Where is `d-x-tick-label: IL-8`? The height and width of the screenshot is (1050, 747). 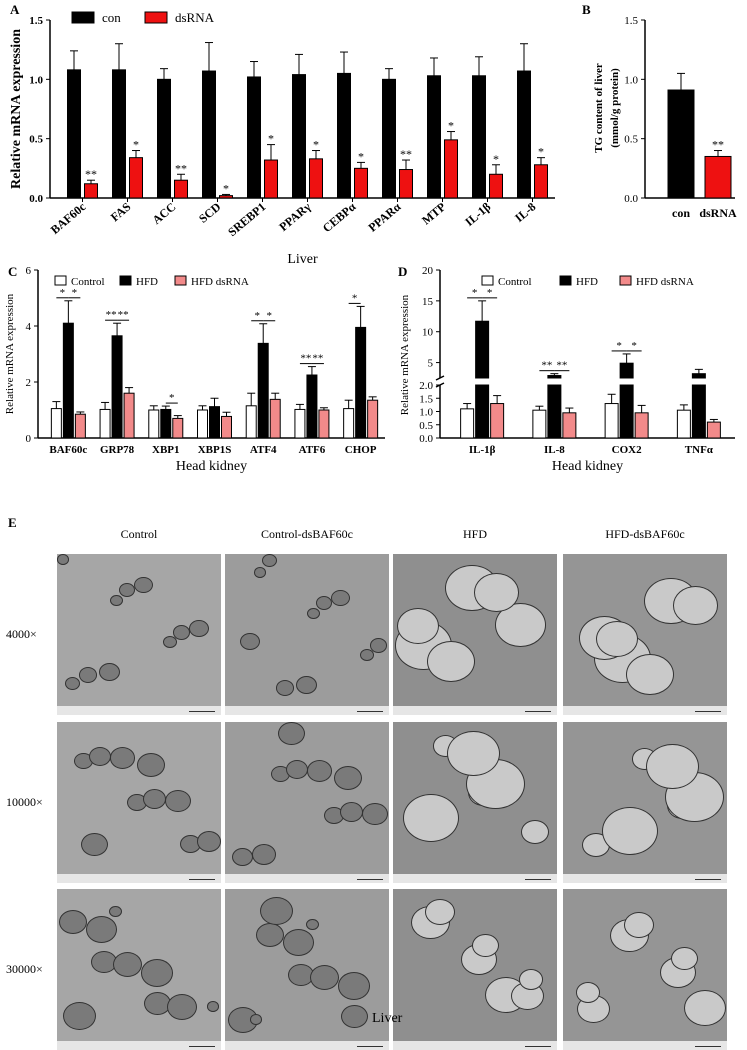
d-x-tick-label: IL-8 is located at coordinates (554, 450).